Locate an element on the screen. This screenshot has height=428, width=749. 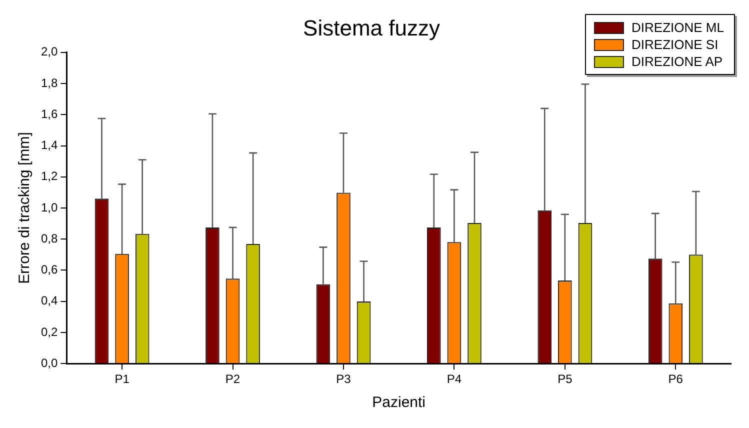
legend-label: DIREZIONE AP is located at coordinates (677, 61).